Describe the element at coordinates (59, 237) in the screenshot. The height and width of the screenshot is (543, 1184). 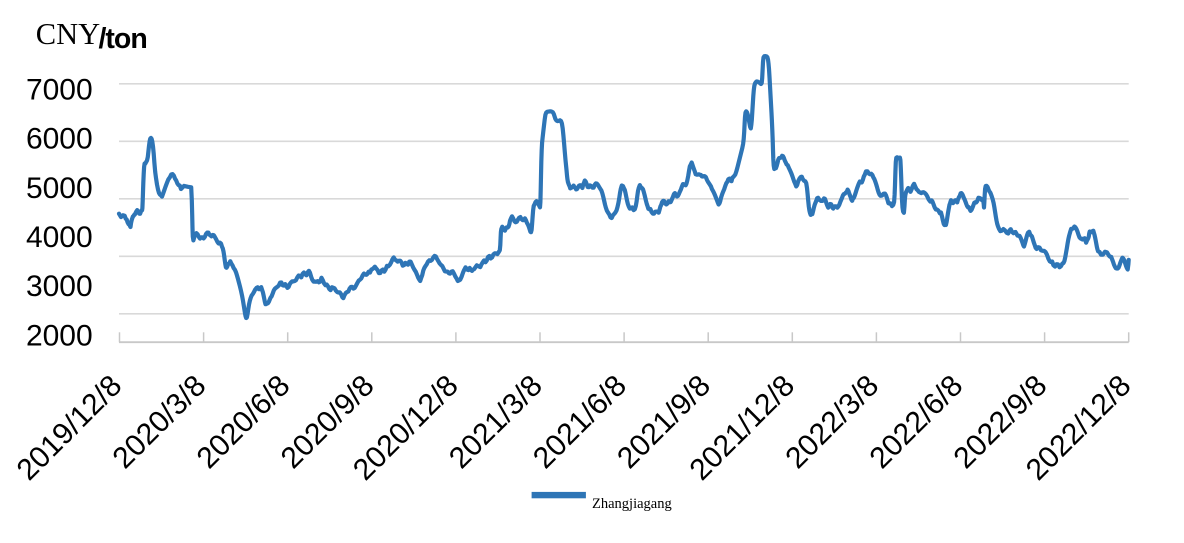
I see `svg-text: 4000` at that location.